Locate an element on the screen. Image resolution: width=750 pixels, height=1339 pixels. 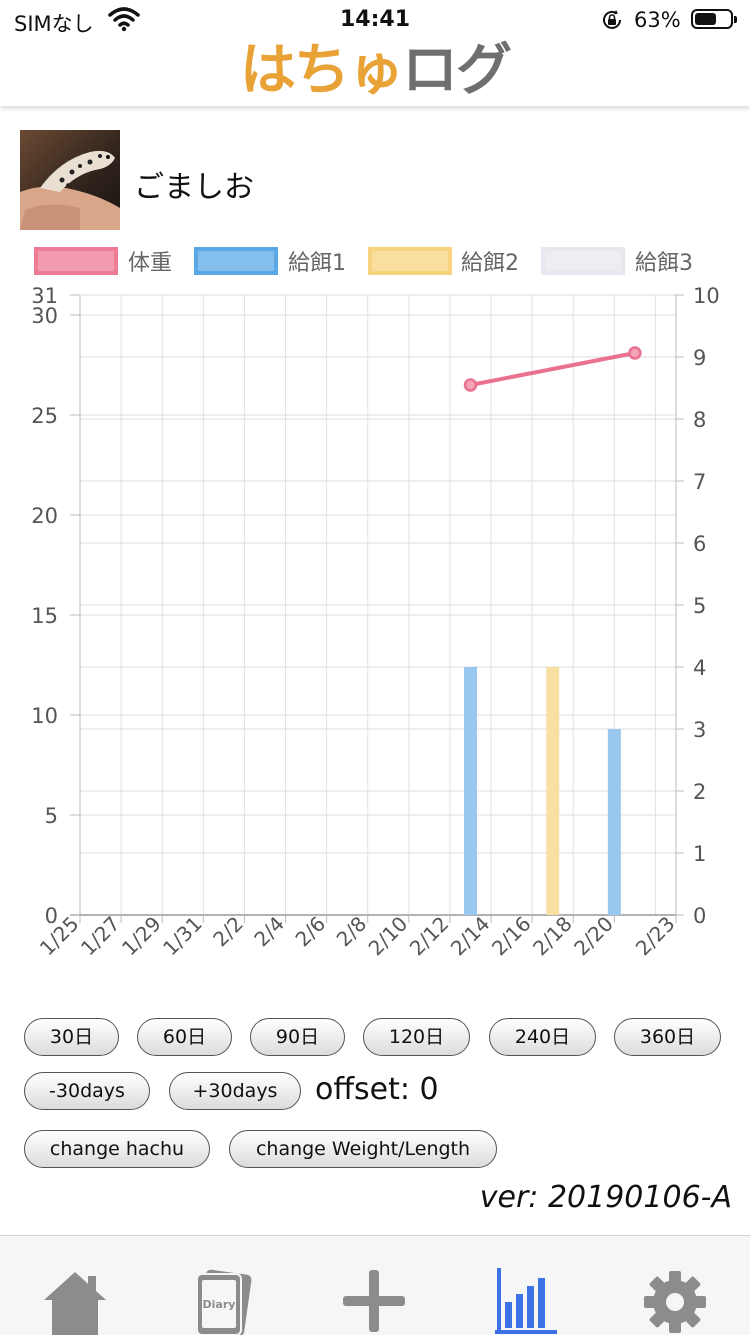
x-tick-label: 1/29 is located at coordinates (141, 936).